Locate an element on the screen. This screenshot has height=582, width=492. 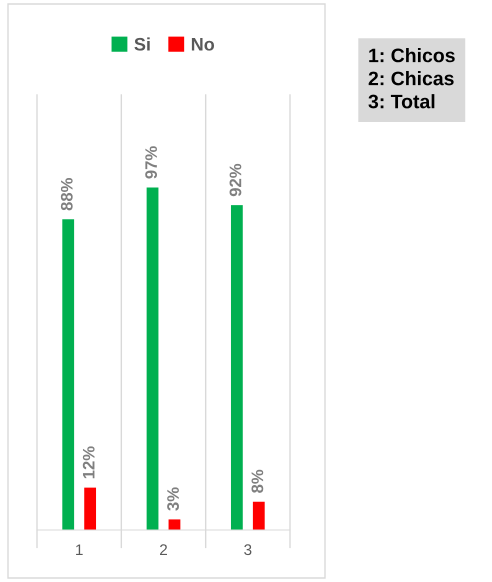
data-label: 92% is located at coordinates (236, 180).